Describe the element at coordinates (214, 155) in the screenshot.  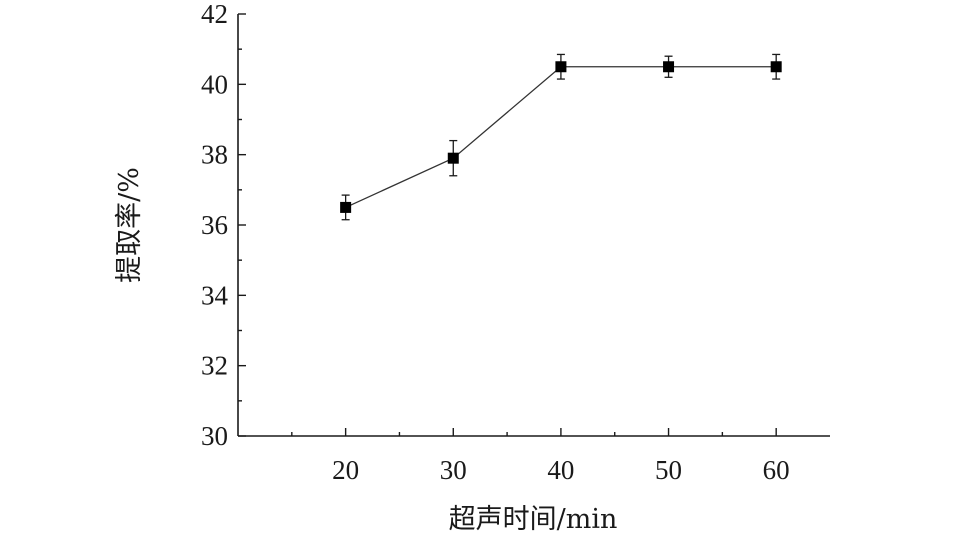
I see `y-tick-label: 38` at that location.